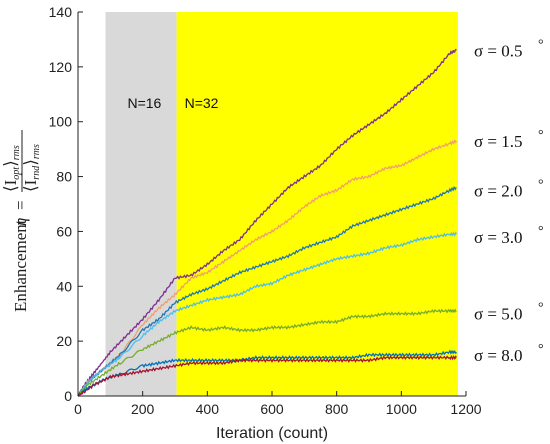 This screenshot has height=444, width=550. Describe the element at coordinates (498, 141) in the screenshot. I see `sigma-label-2: σ = 1.5` at that location.